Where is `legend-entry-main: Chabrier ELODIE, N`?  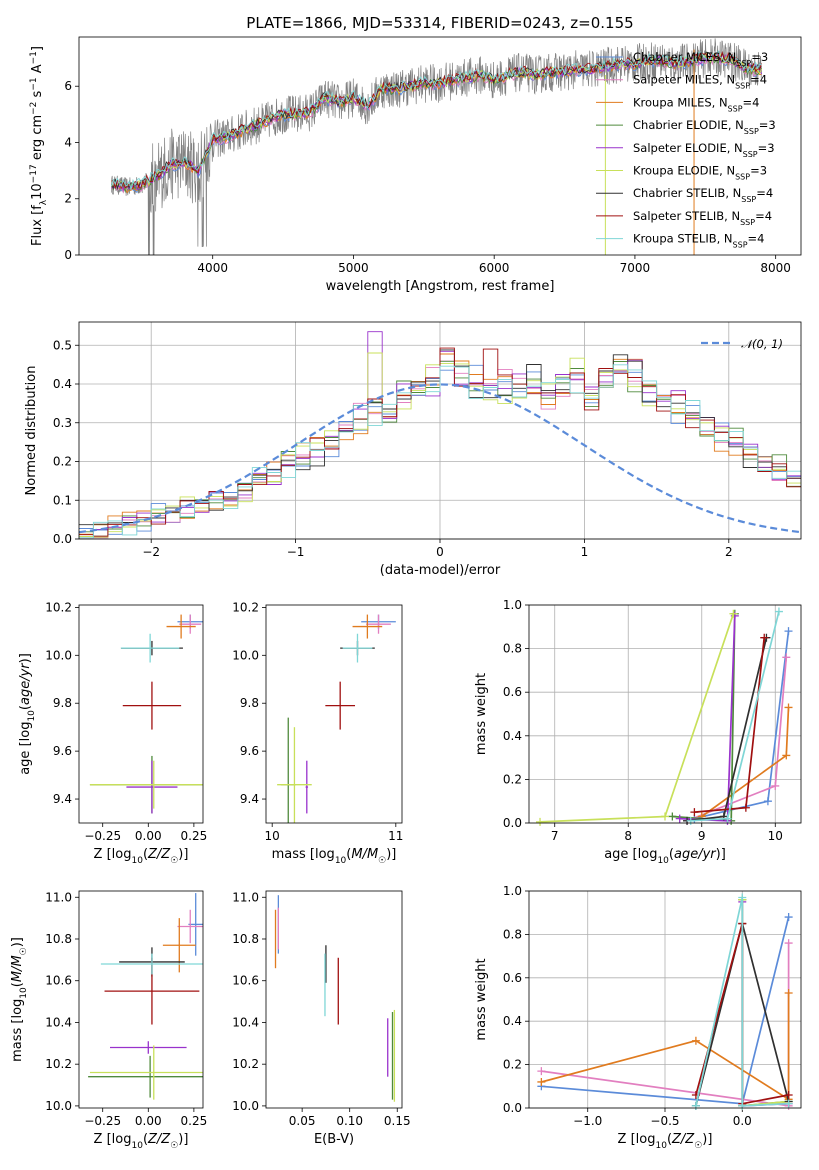 legend-entry-main: Chabrier ELODIE, N is located at coordinates (688, 125).